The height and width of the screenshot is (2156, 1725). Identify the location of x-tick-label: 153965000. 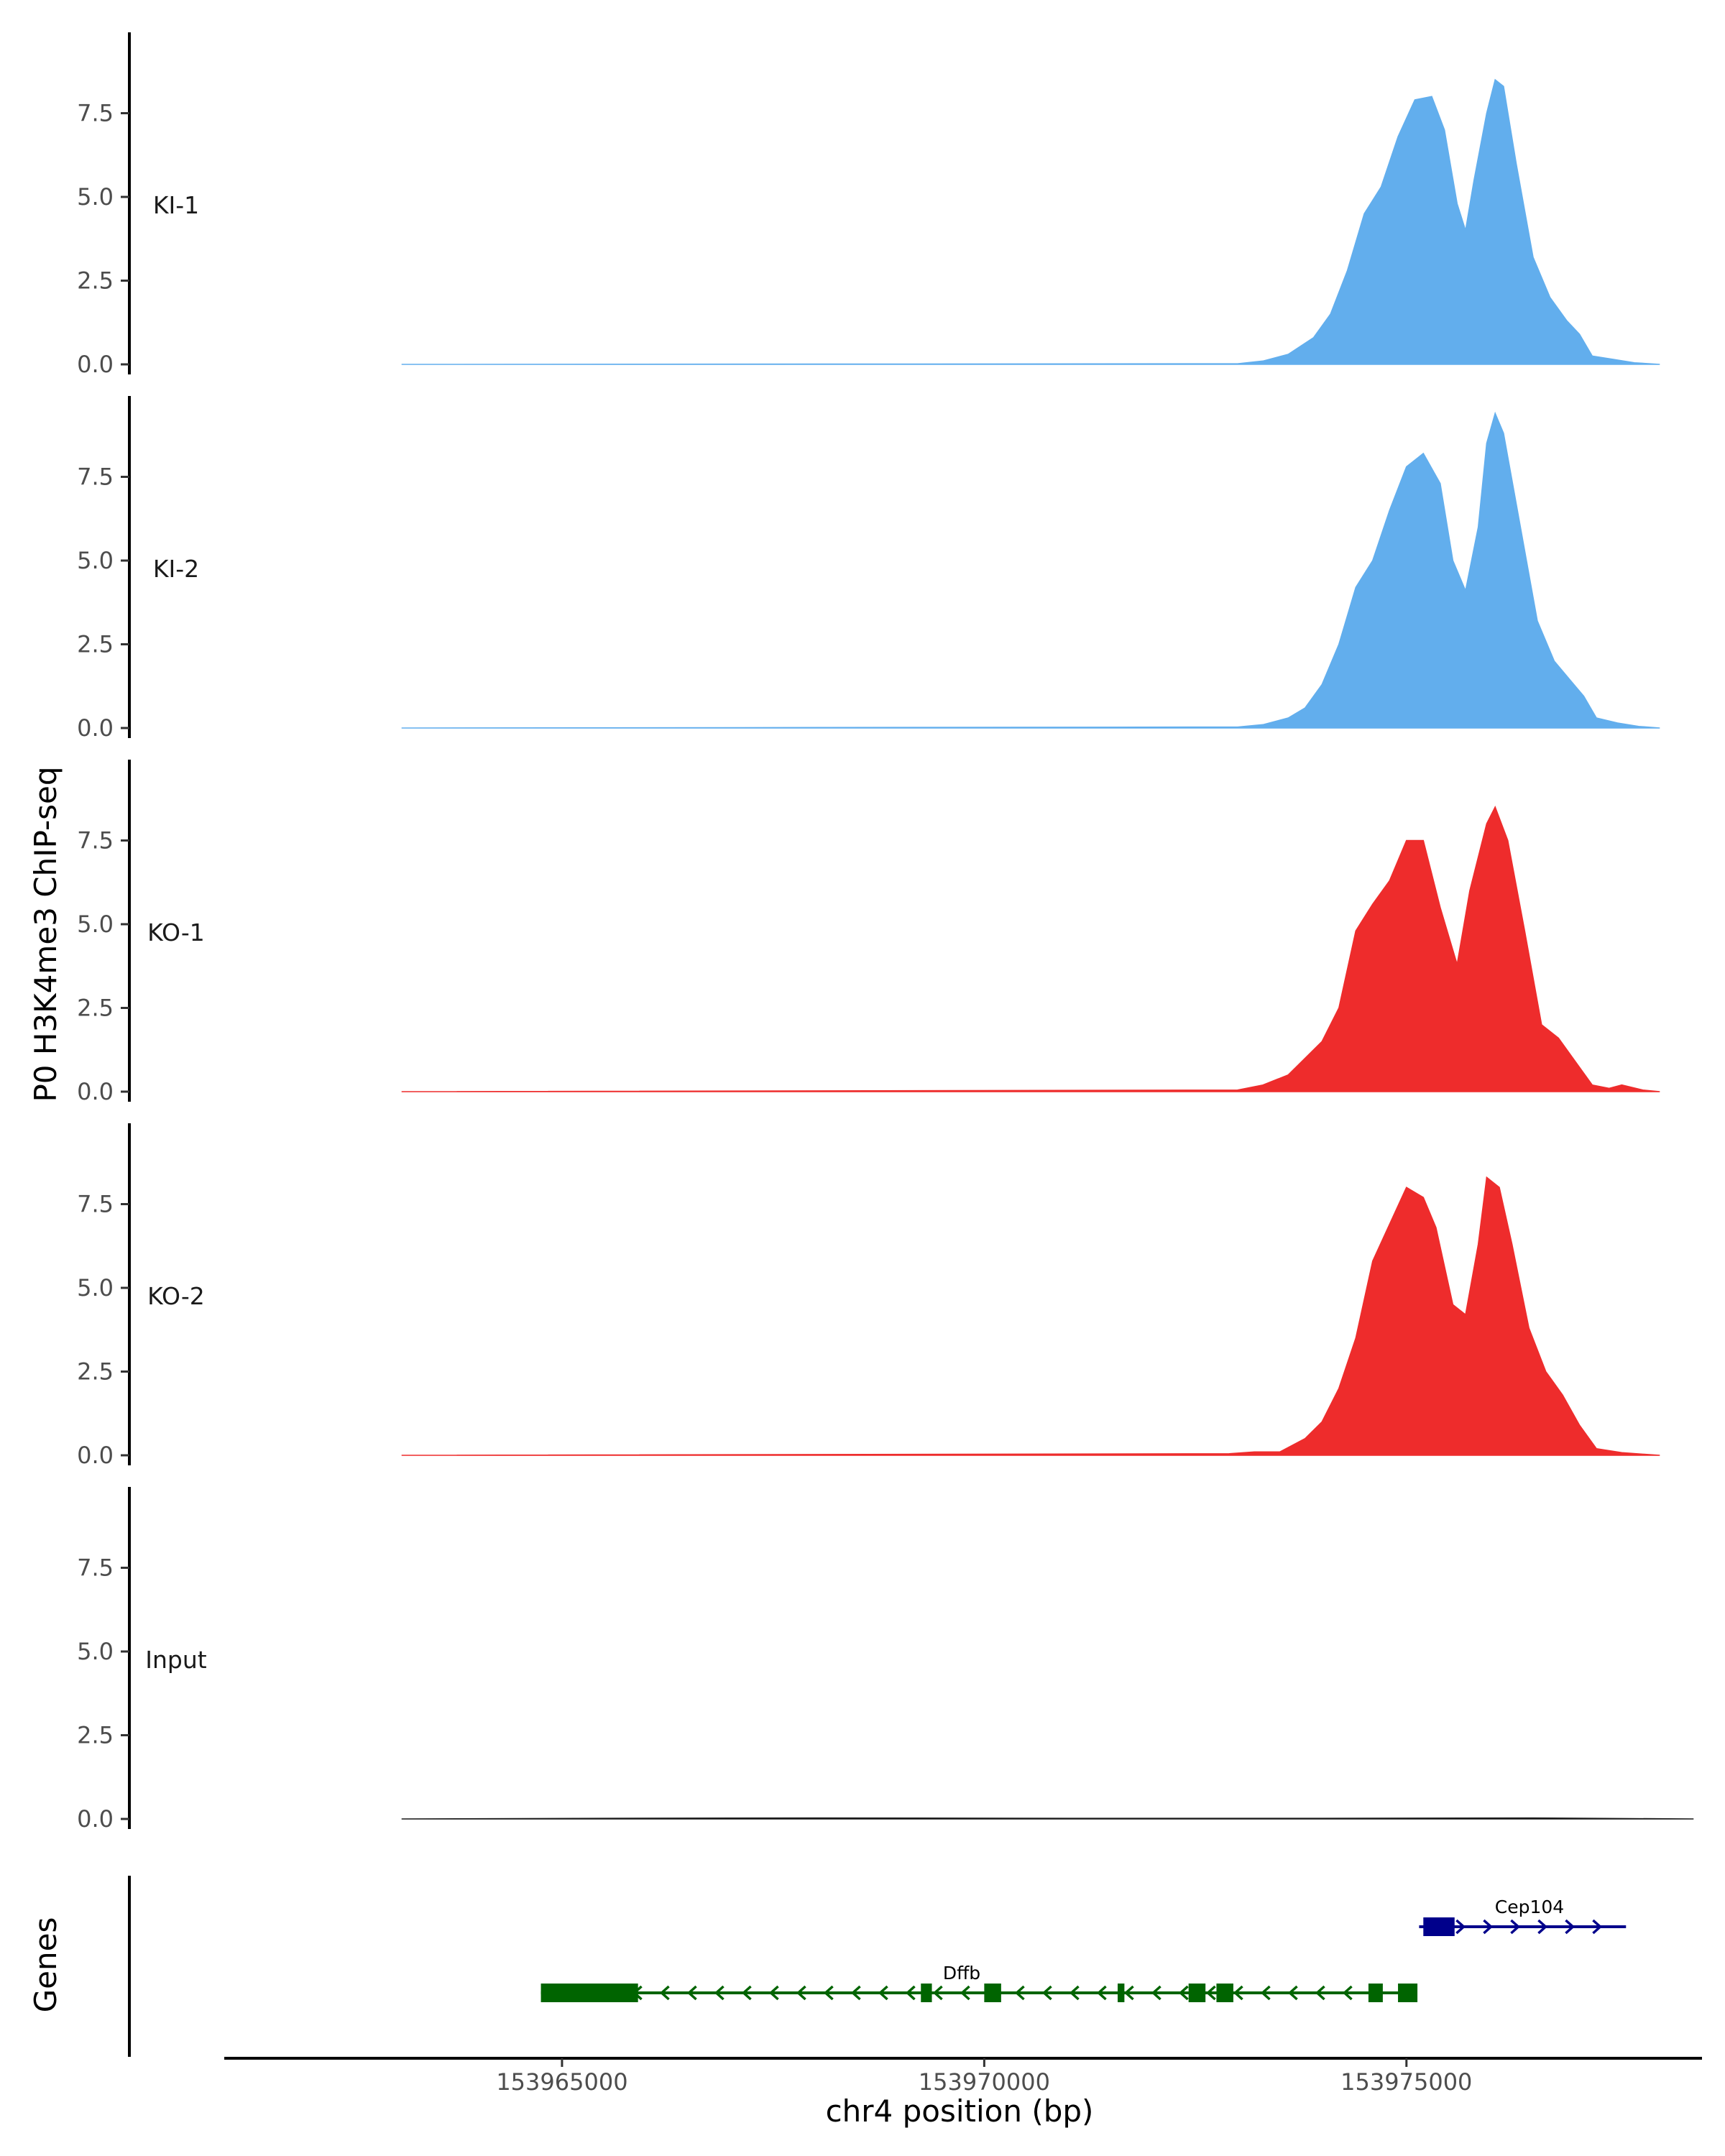
(561, 2082).